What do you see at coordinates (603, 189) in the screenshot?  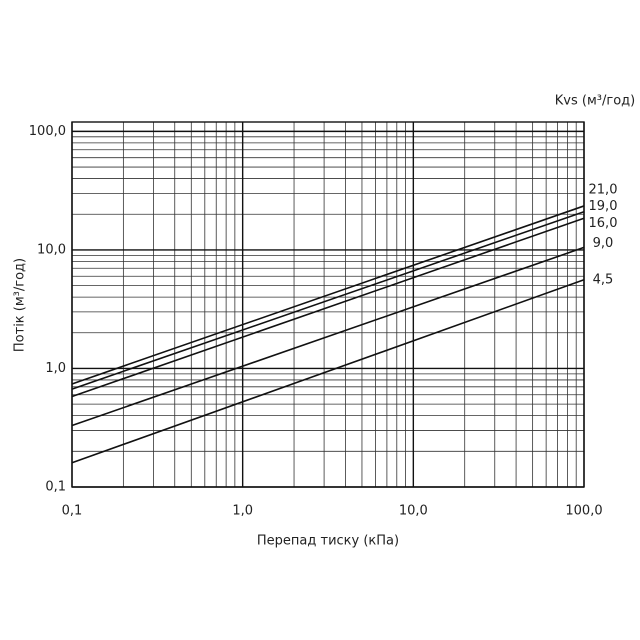 I see `series-label: 21,0` at bounding box center [603, 189].